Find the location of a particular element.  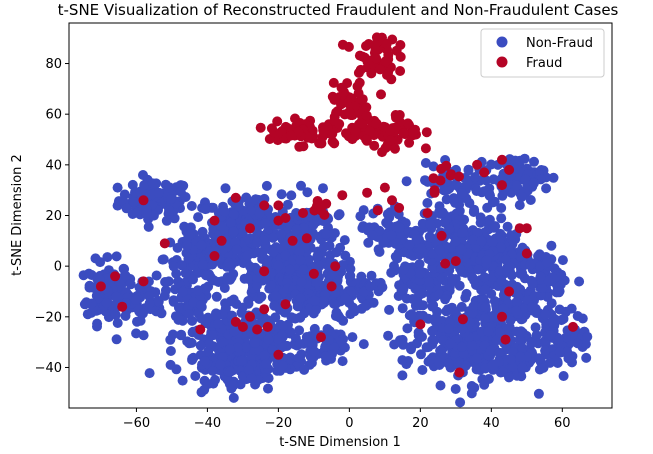

y-tick-label: −20 is located at coordinates (48, 317).